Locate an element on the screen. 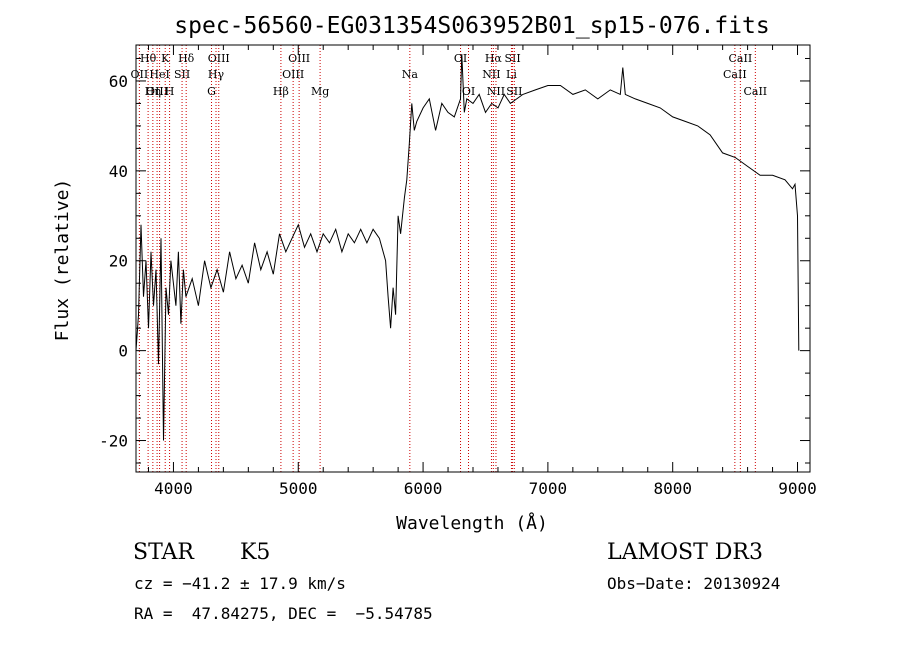  line-marker-label: G is located at coordinates (211, 91).